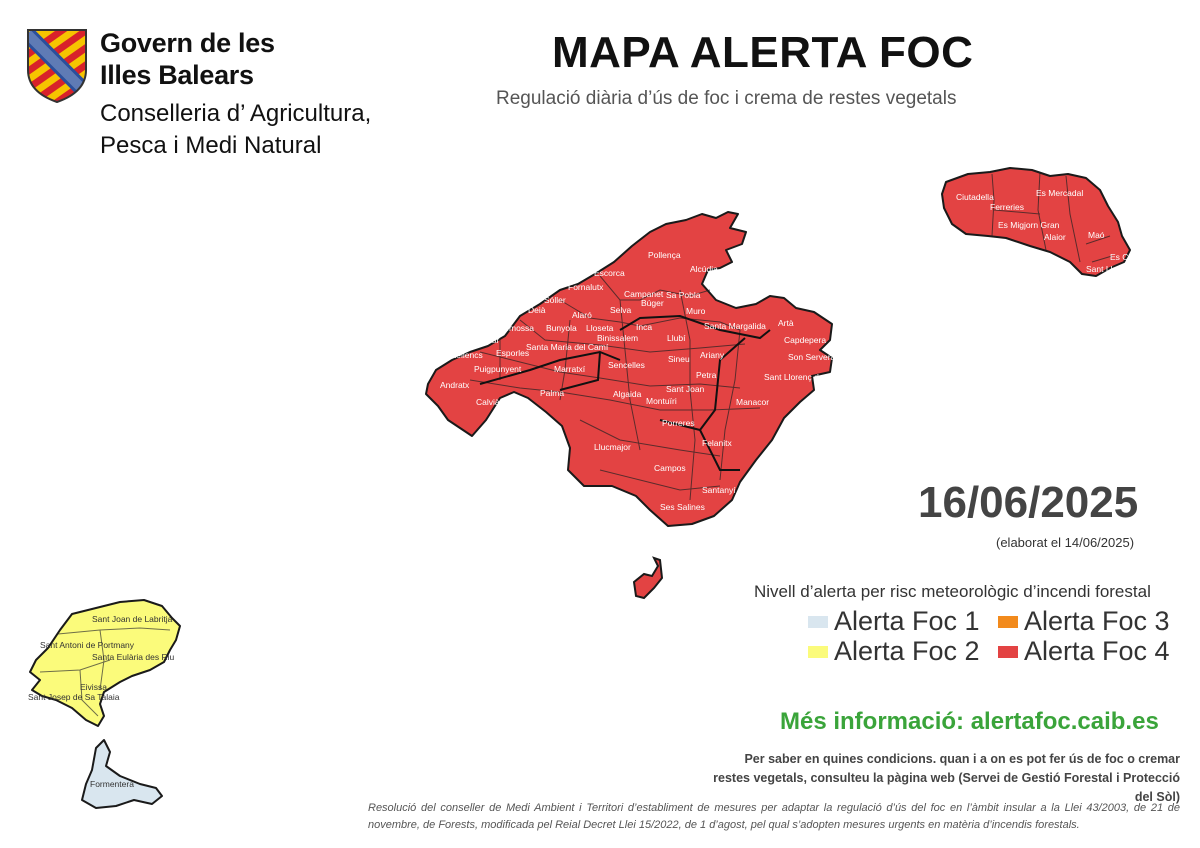 The height and width of the screenshot is (848, 1200). Describe the element at coordinates (706, 375) in the screenshot. I see `municipality-label: Petra` at that location.